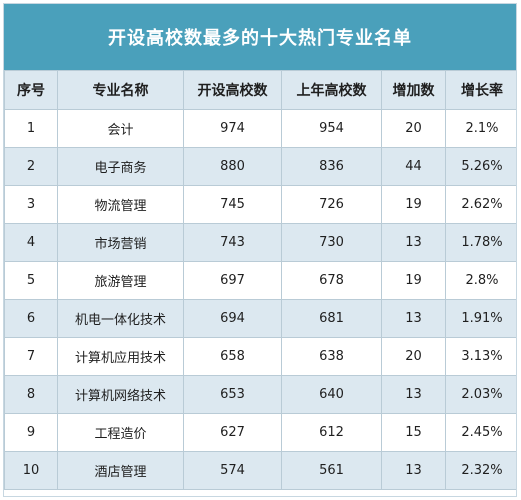  Describe the element at coordinates (31, 90) in the screenshot. I see `header-rank: 序号` at that location.